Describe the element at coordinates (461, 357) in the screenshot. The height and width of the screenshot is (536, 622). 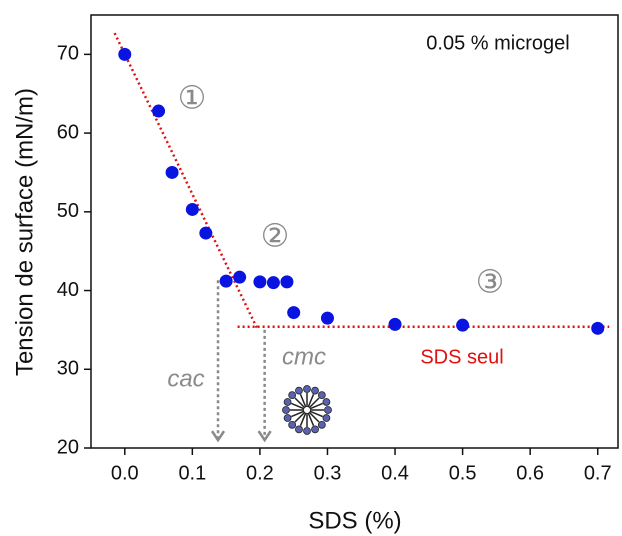
I see `sds-label: SDS seul` at that location.